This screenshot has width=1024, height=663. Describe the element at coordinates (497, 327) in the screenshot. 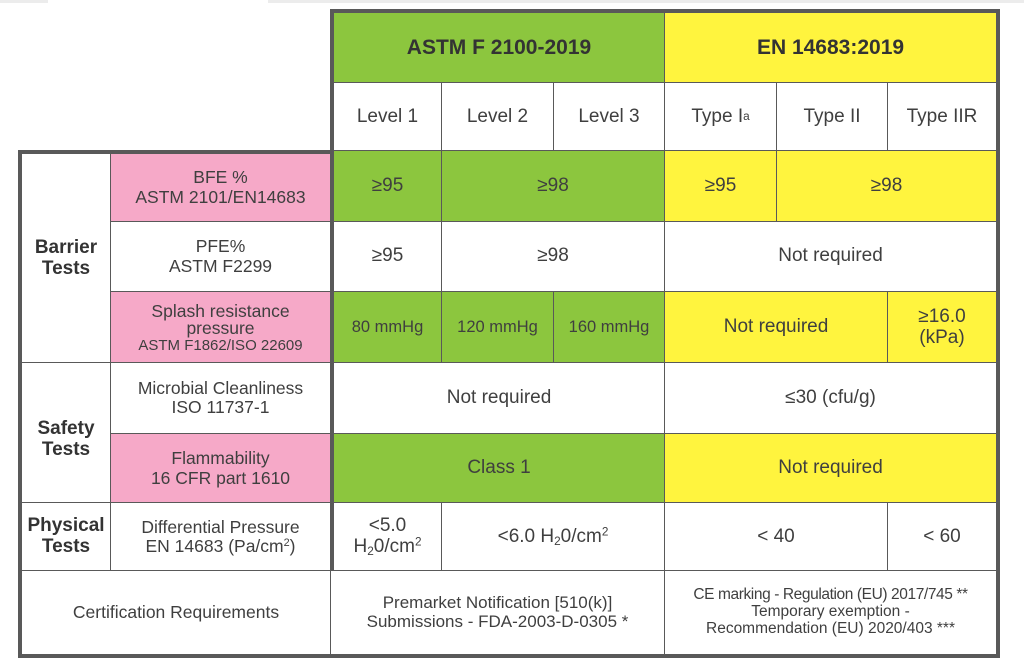

I see `splash-astm-level-2: 120 mmHg` at that location.